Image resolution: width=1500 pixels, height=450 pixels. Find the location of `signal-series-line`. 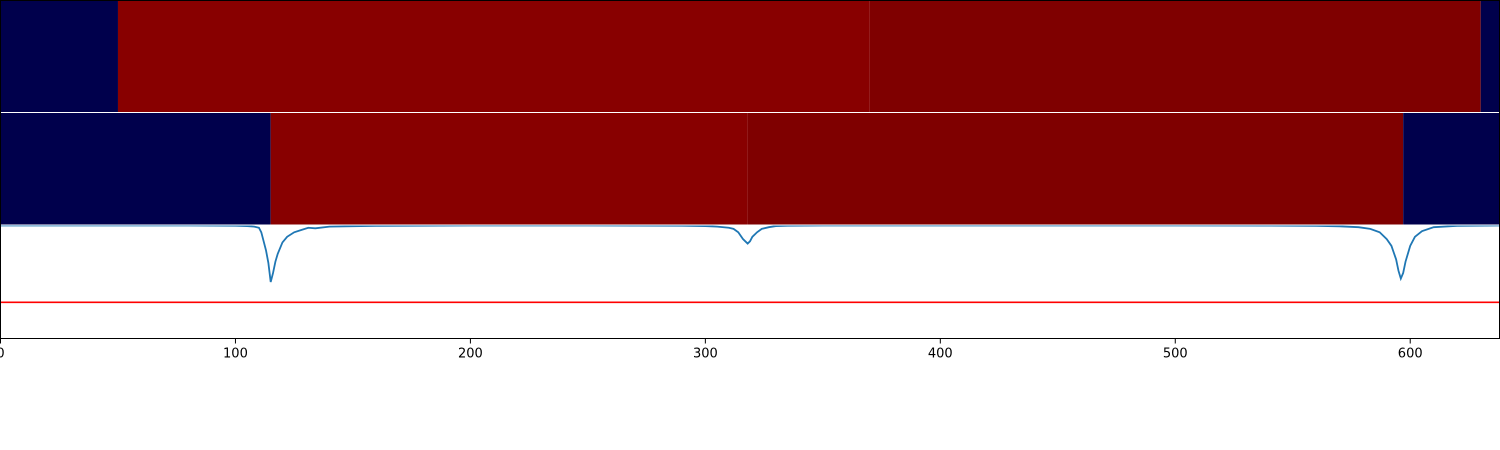

signal-series-line is located at coordinates (750, 253).